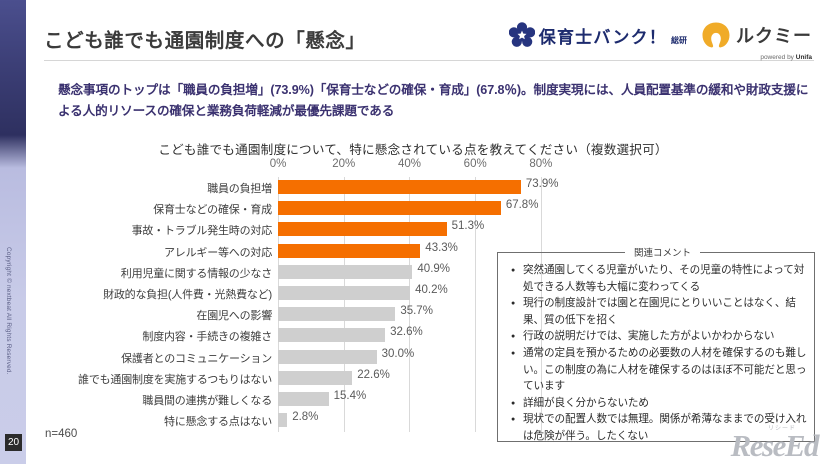 The height and width of the screenshot is (464, 826). Describe the element at coordinates (373, 374) in the screenshot. I see `bar-value-label: 22.6%` at that location.